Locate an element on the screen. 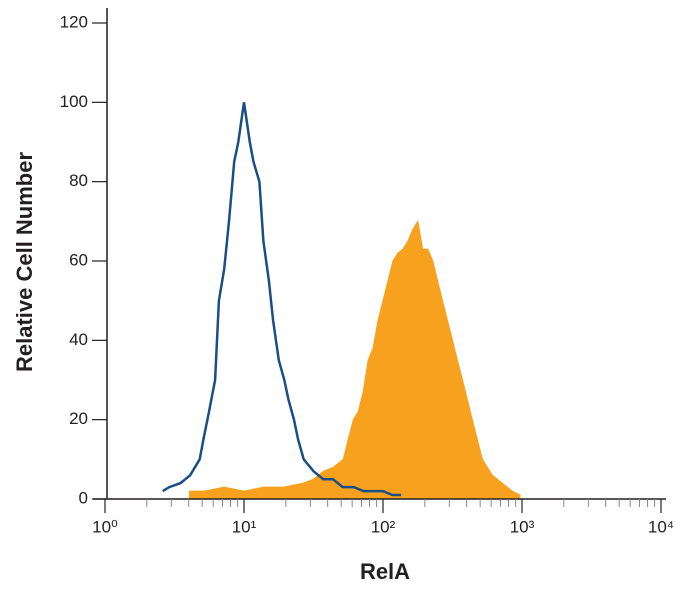  y-tick-label: 40 is located at coordinates (78, 339).